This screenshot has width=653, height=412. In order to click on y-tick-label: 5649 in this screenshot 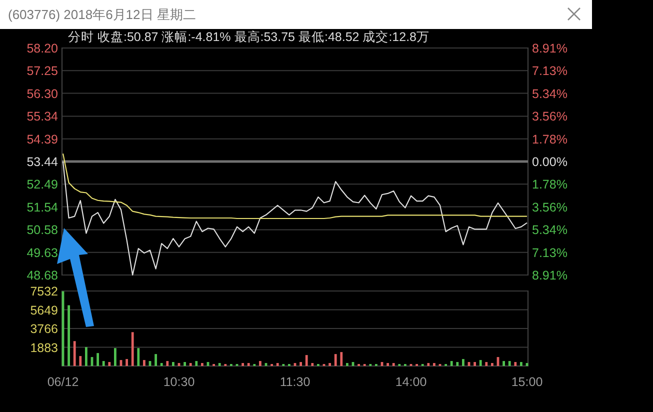, I will do `click(44, 310)`.